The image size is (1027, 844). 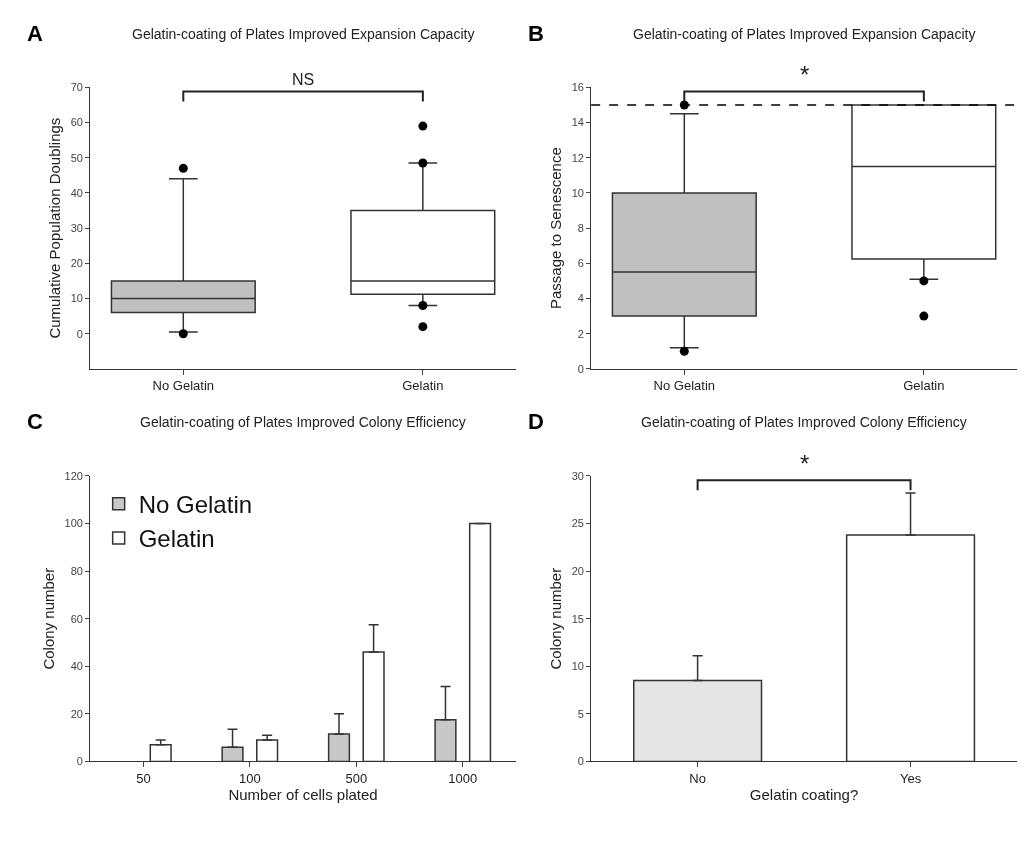 I want to click on y-tick-label: 15, so click(x=577, y=618).